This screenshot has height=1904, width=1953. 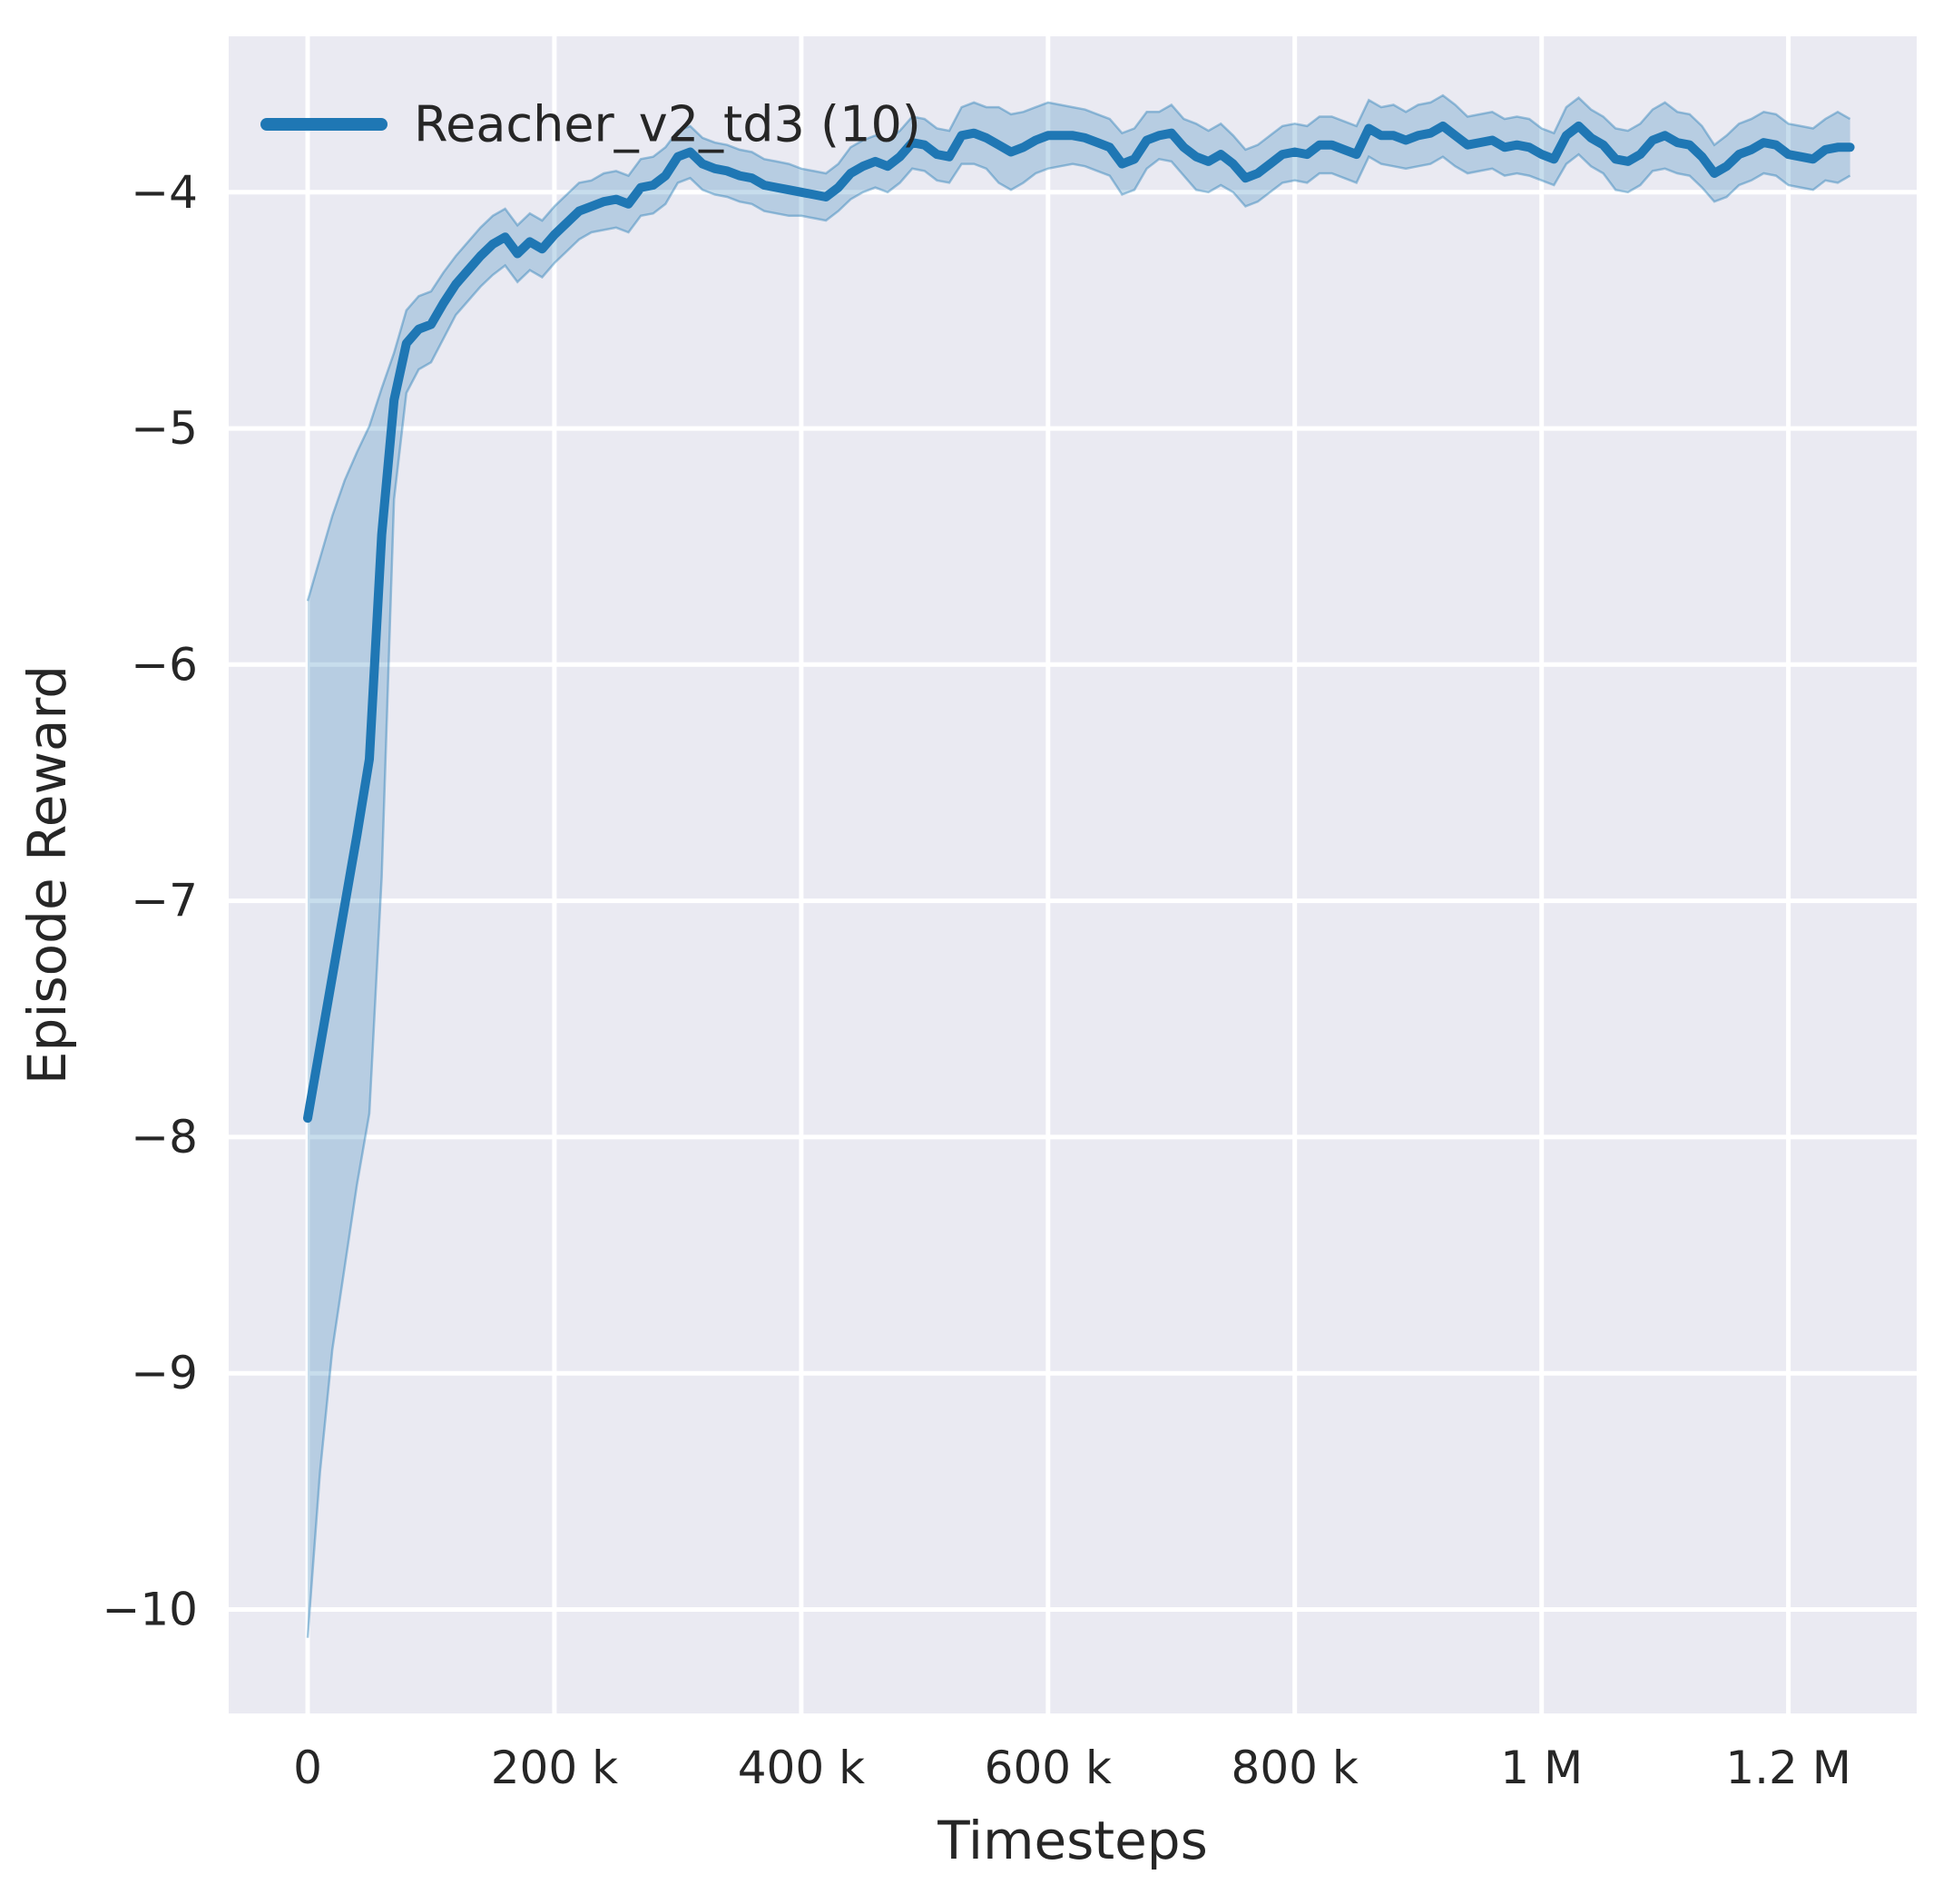 I want to click on y-tick-label: −10, so click(x=150, y=1610).